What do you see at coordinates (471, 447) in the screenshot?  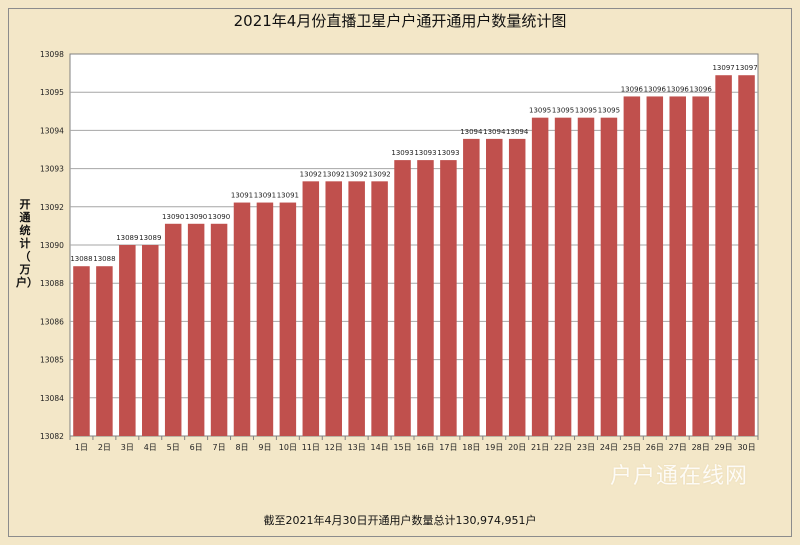 I see `x-tick-label: 18日` at bounding box center [471, 447].